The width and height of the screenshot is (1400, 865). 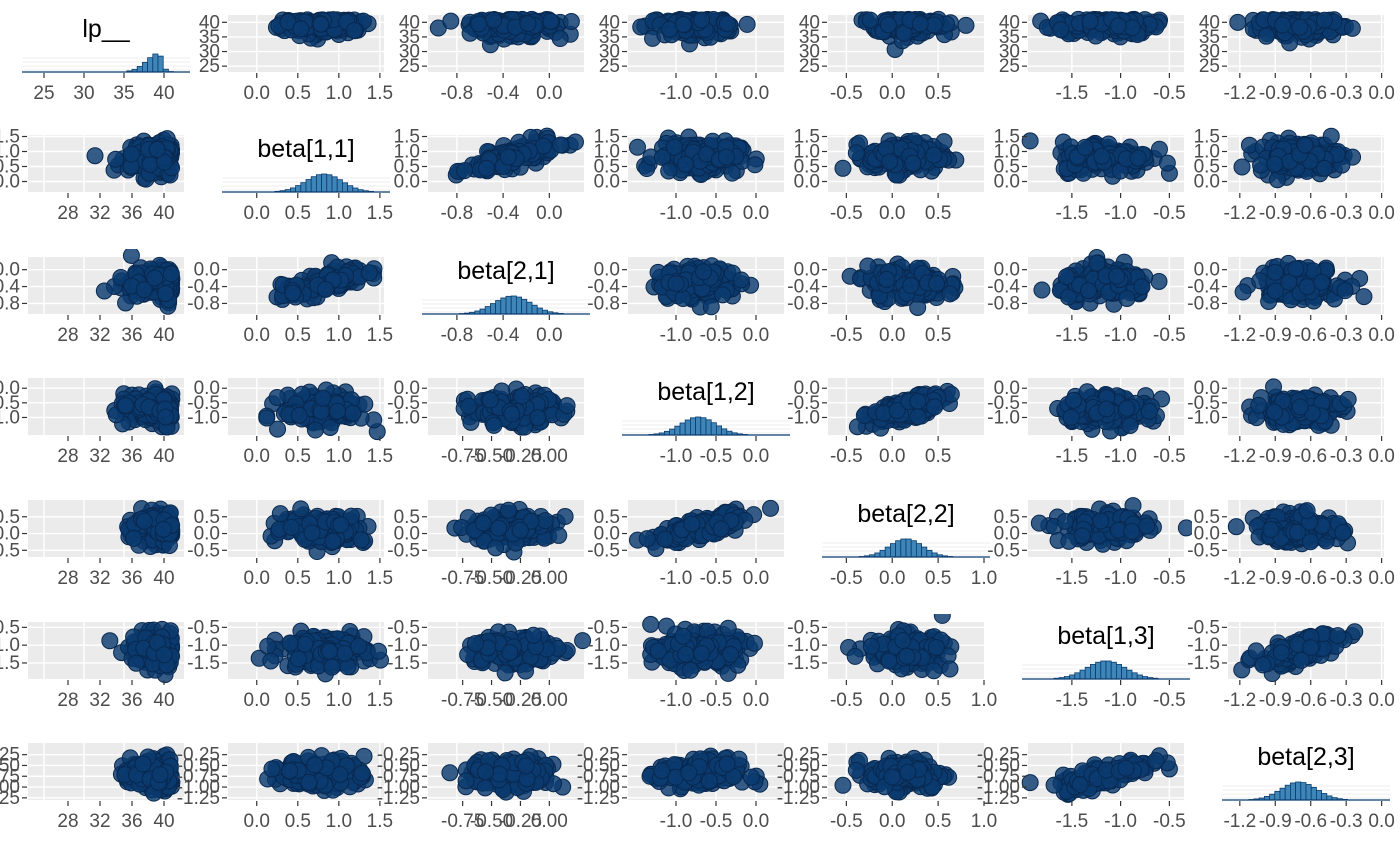 I want to click on x-tick-label: -0.8, so click(x=457, y=213).